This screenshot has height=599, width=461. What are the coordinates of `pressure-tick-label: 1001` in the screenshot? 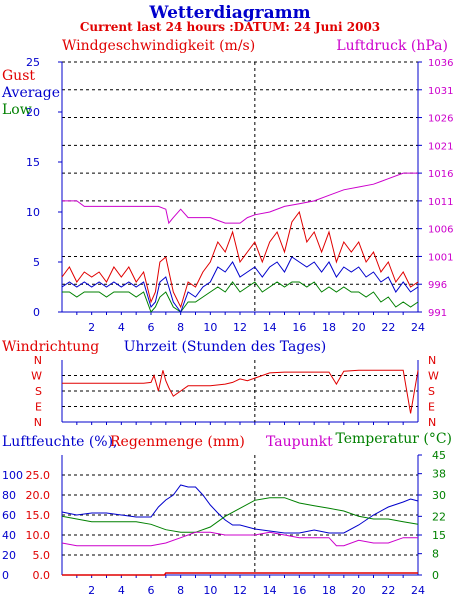 It's located at (440, 257).